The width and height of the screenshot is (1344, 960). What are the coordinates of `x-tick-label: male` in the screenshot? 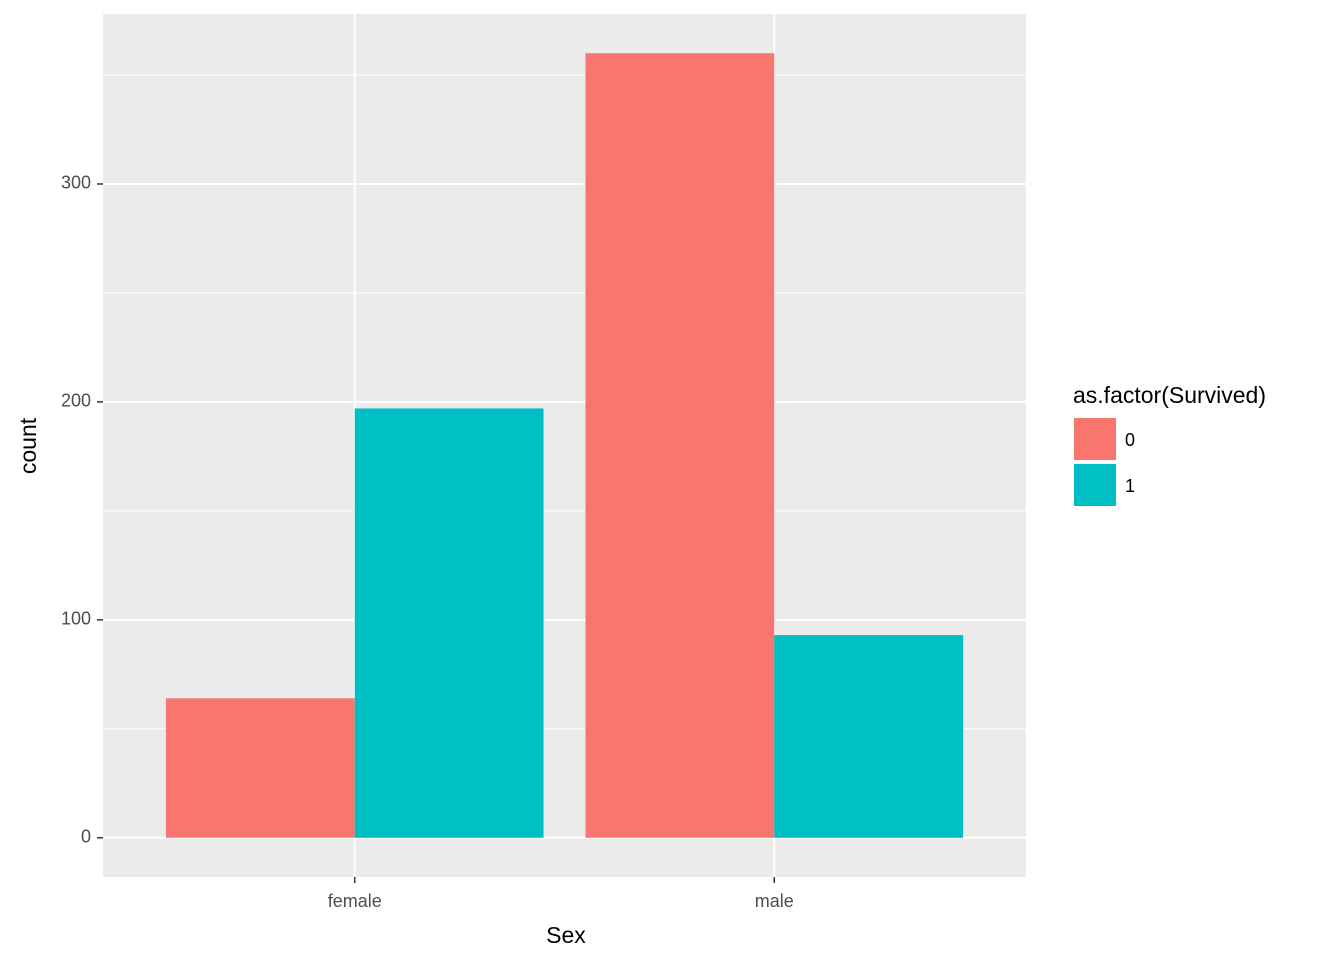 It's located at (774, 901).